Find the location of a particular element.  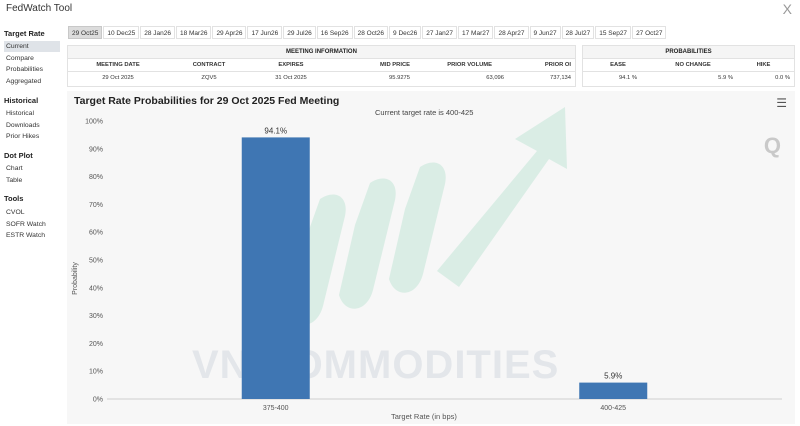

sidebar-item-historical: Historical is located at coordinates (20, 113).